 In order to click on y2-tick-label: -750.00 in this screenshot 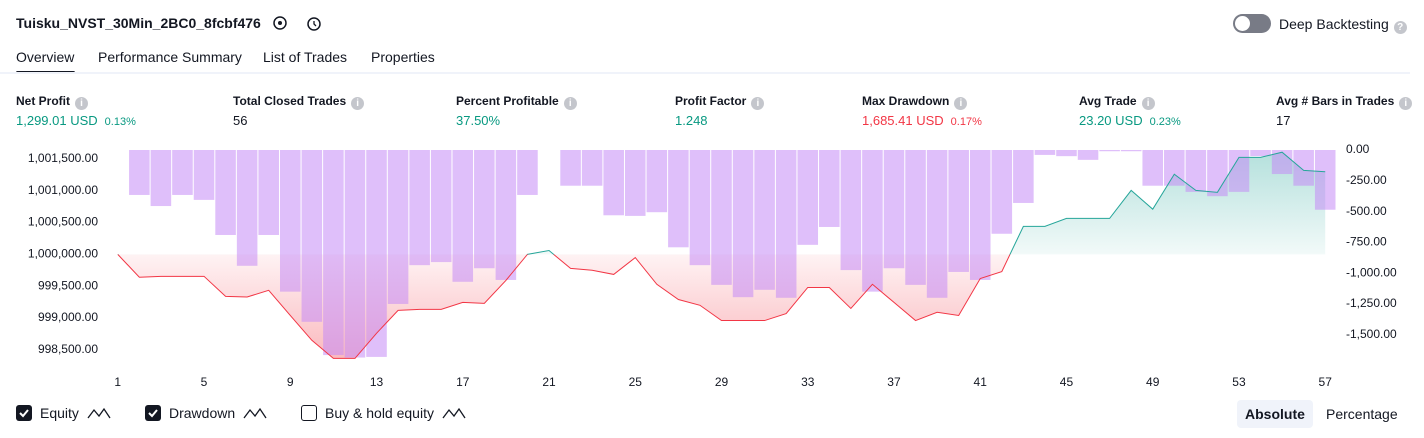, I will do `click(1366, 242)`.